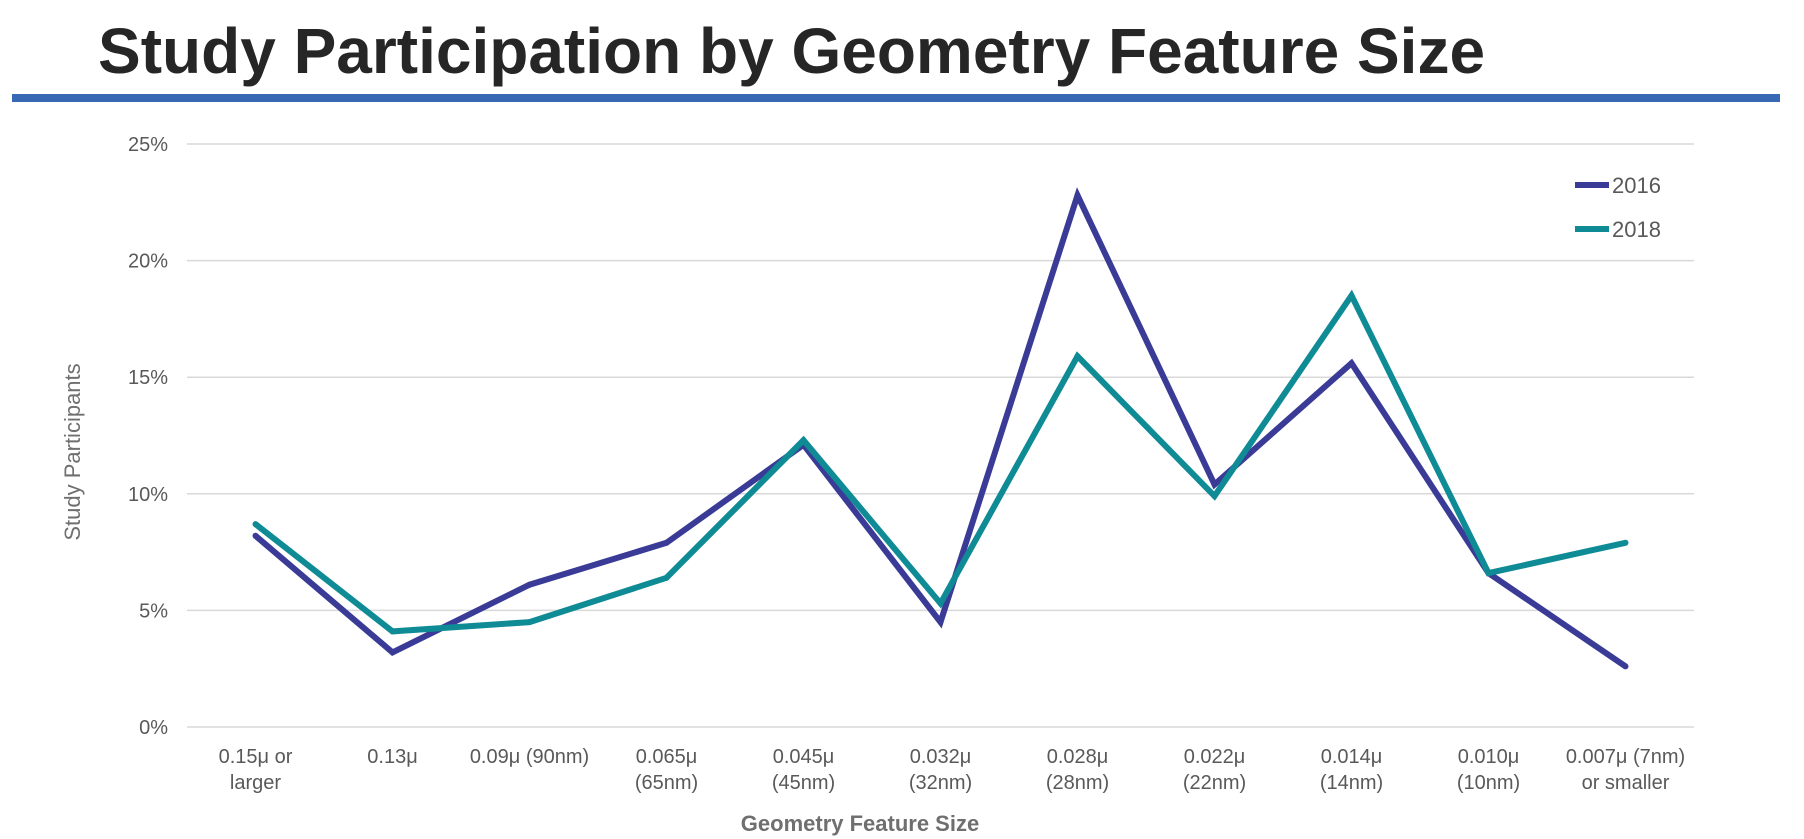  I want to click on x-tick-label-line: 0.014μ, so click(1352, 757).